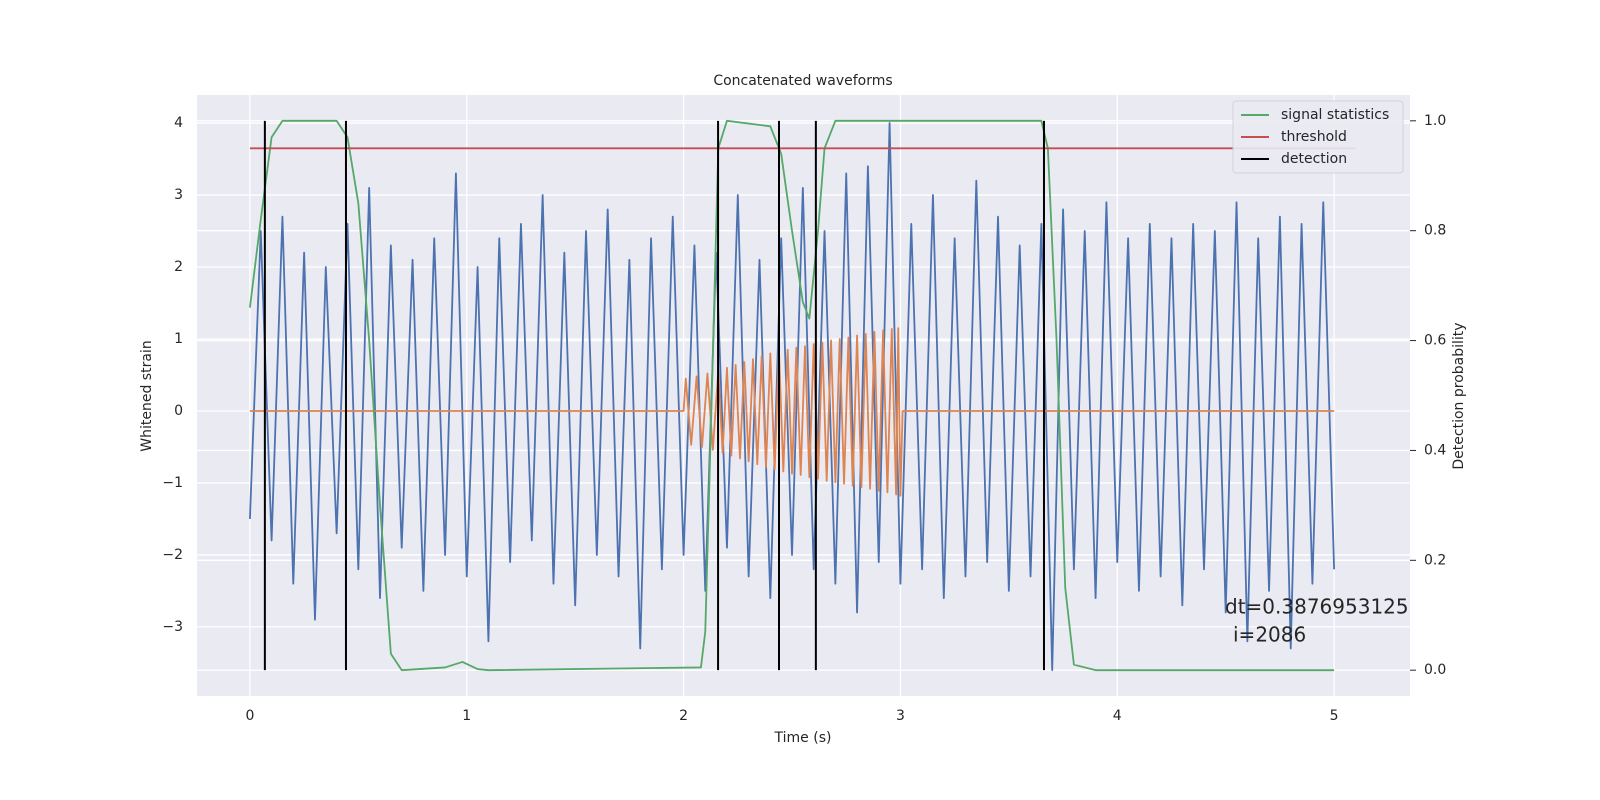 The image size is (1600, 800). Describe the element at coordinates (178, 267) in the screenshot. I see `y-tick-label: 2` at that location.